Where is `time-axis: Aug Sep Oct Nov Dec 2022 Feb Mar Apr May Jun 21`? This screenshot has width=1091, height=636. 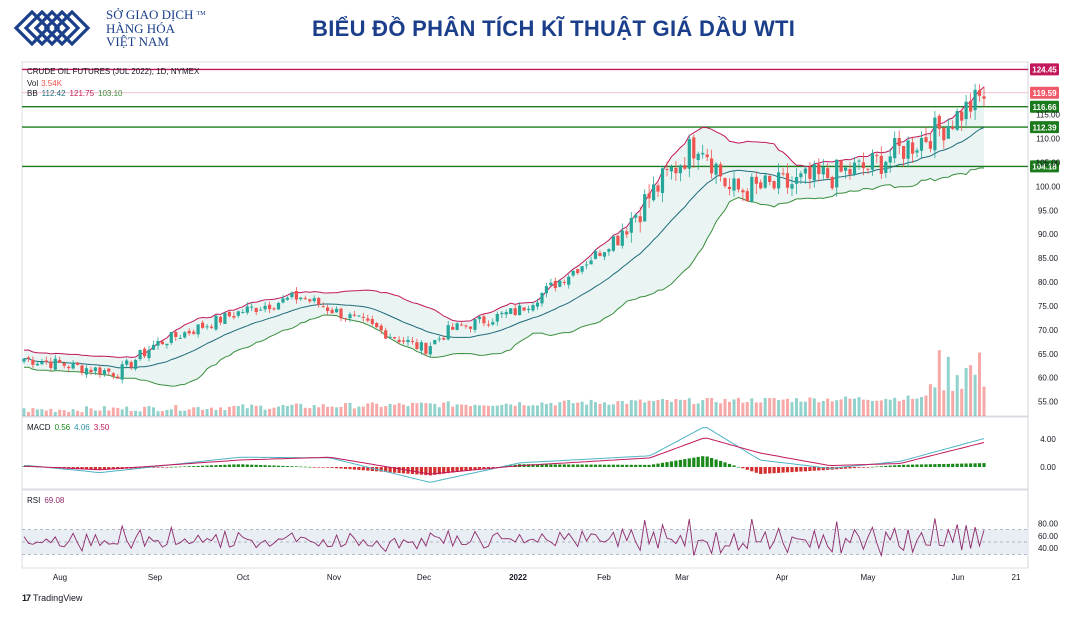
time-axis: Aug Sep Oct Nov Dec 2022 Feb Mar Apr May Jun 21 is located at coordinates (537, 577).